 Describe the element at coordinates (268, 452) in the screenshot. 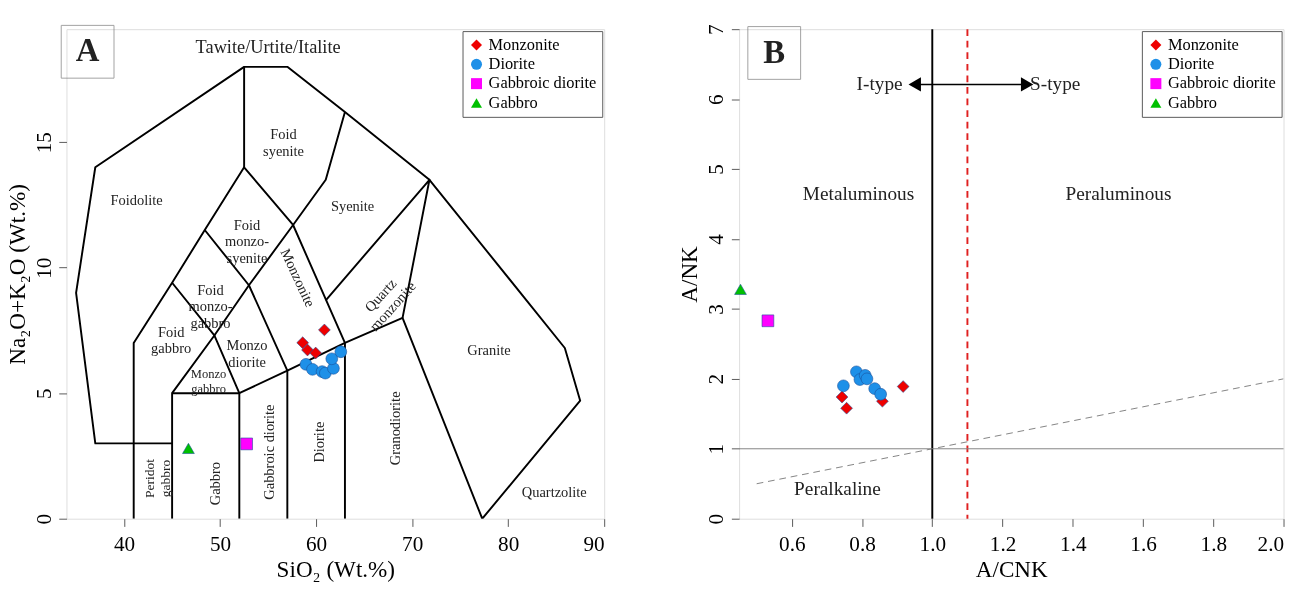

I see `annotation: Gabbroic diorite` at that location.